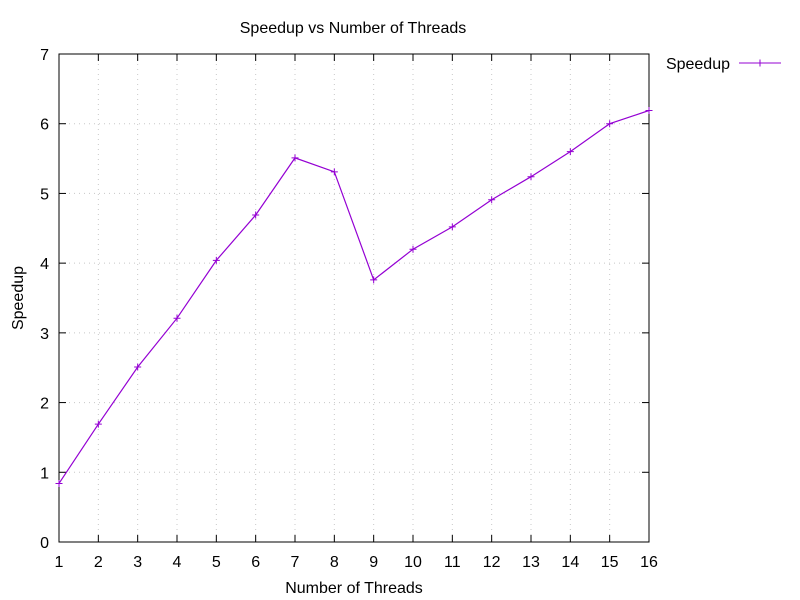 The height and width of the screenshot is (600, 800). Describe the element at coordinates (44, 334) in the screenshot. I see `y-tick-label: 3` at that location.